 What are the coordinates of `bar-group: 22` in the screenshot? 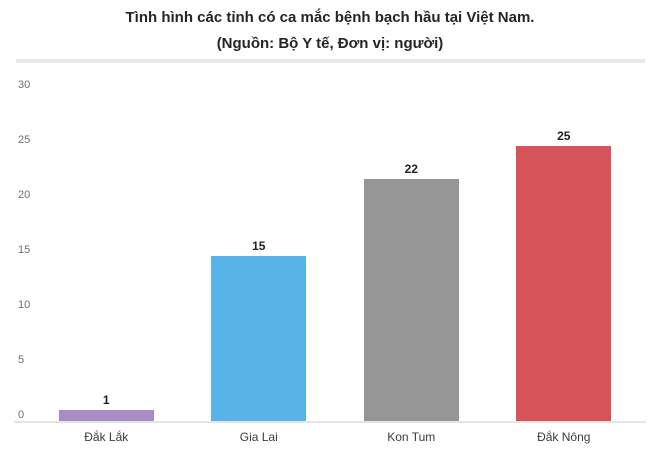 It's located at (411, 291).